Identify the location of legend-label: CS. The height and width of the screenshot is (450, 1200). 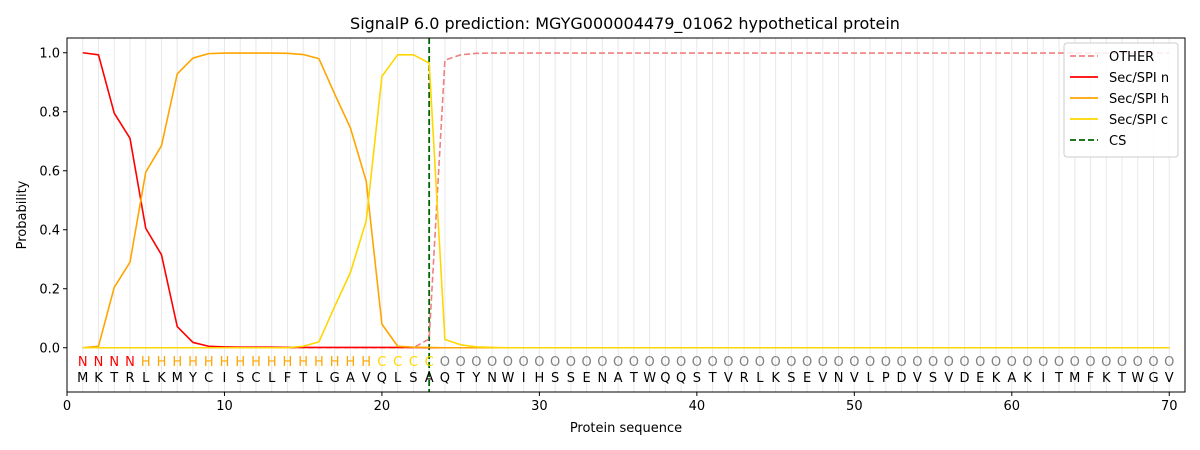
(1117, 141).